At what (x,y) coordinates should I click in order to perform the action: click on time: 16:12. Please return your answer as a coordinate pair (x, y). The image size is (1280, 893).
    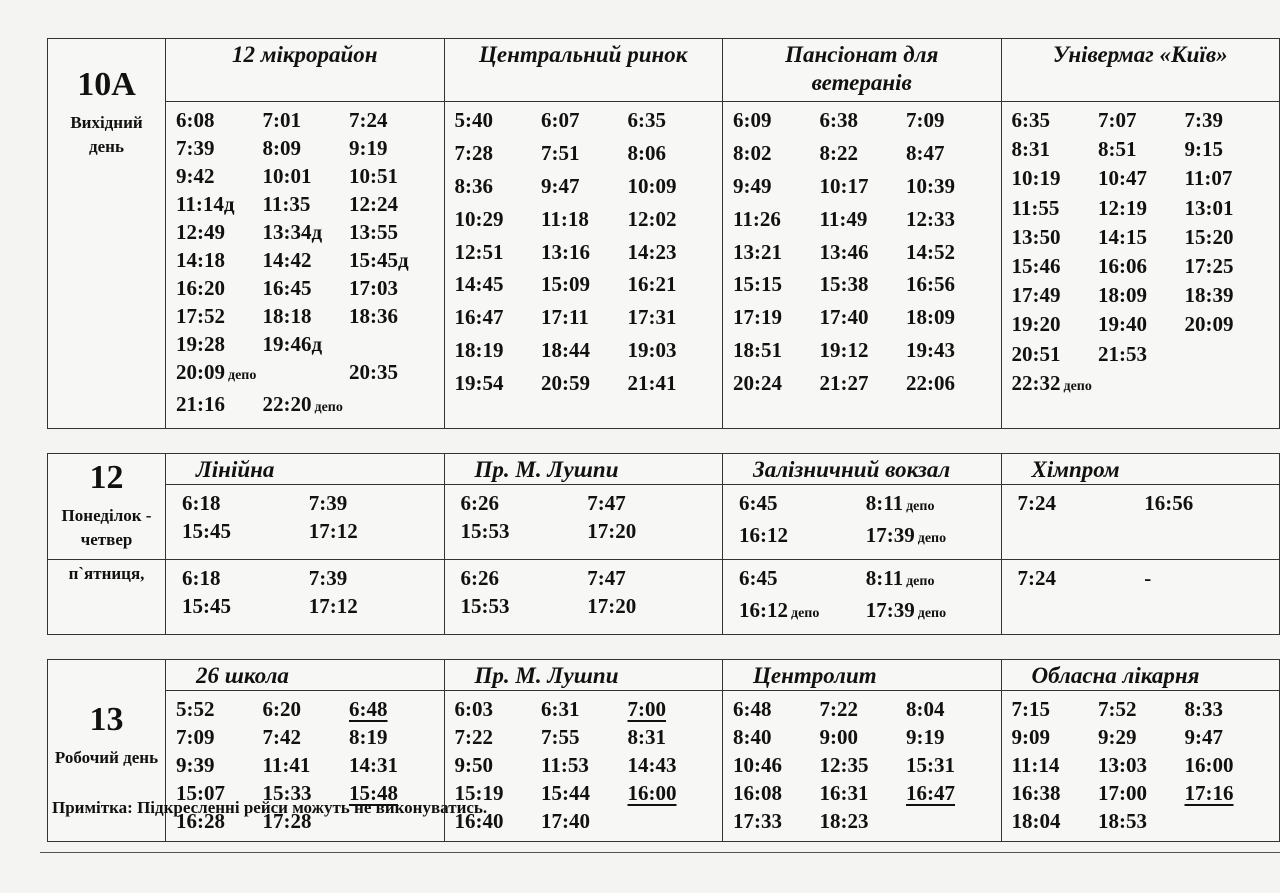
    Looking at the image, I should click on (763, 610).